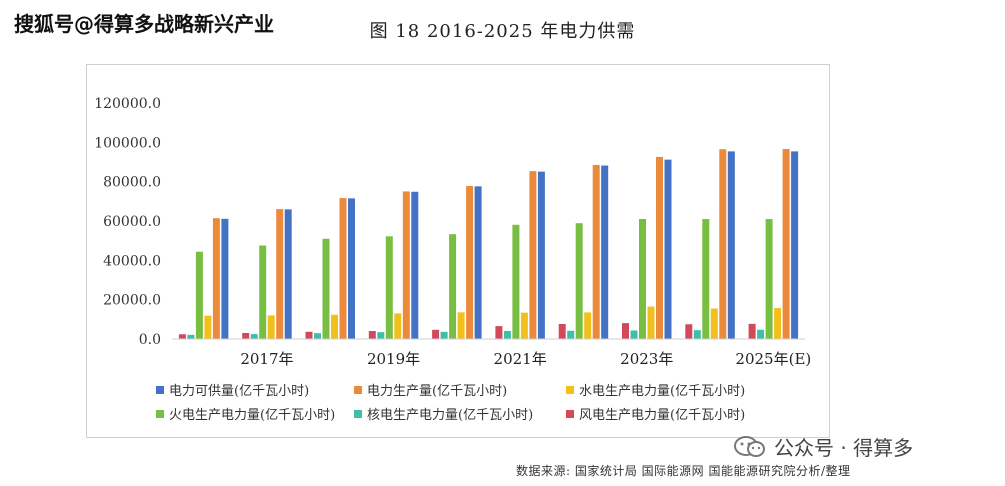  I want to click on x-axis-ticks: 2017年 2019年 2021年 2023年 2025年(E), so click(525, 359).